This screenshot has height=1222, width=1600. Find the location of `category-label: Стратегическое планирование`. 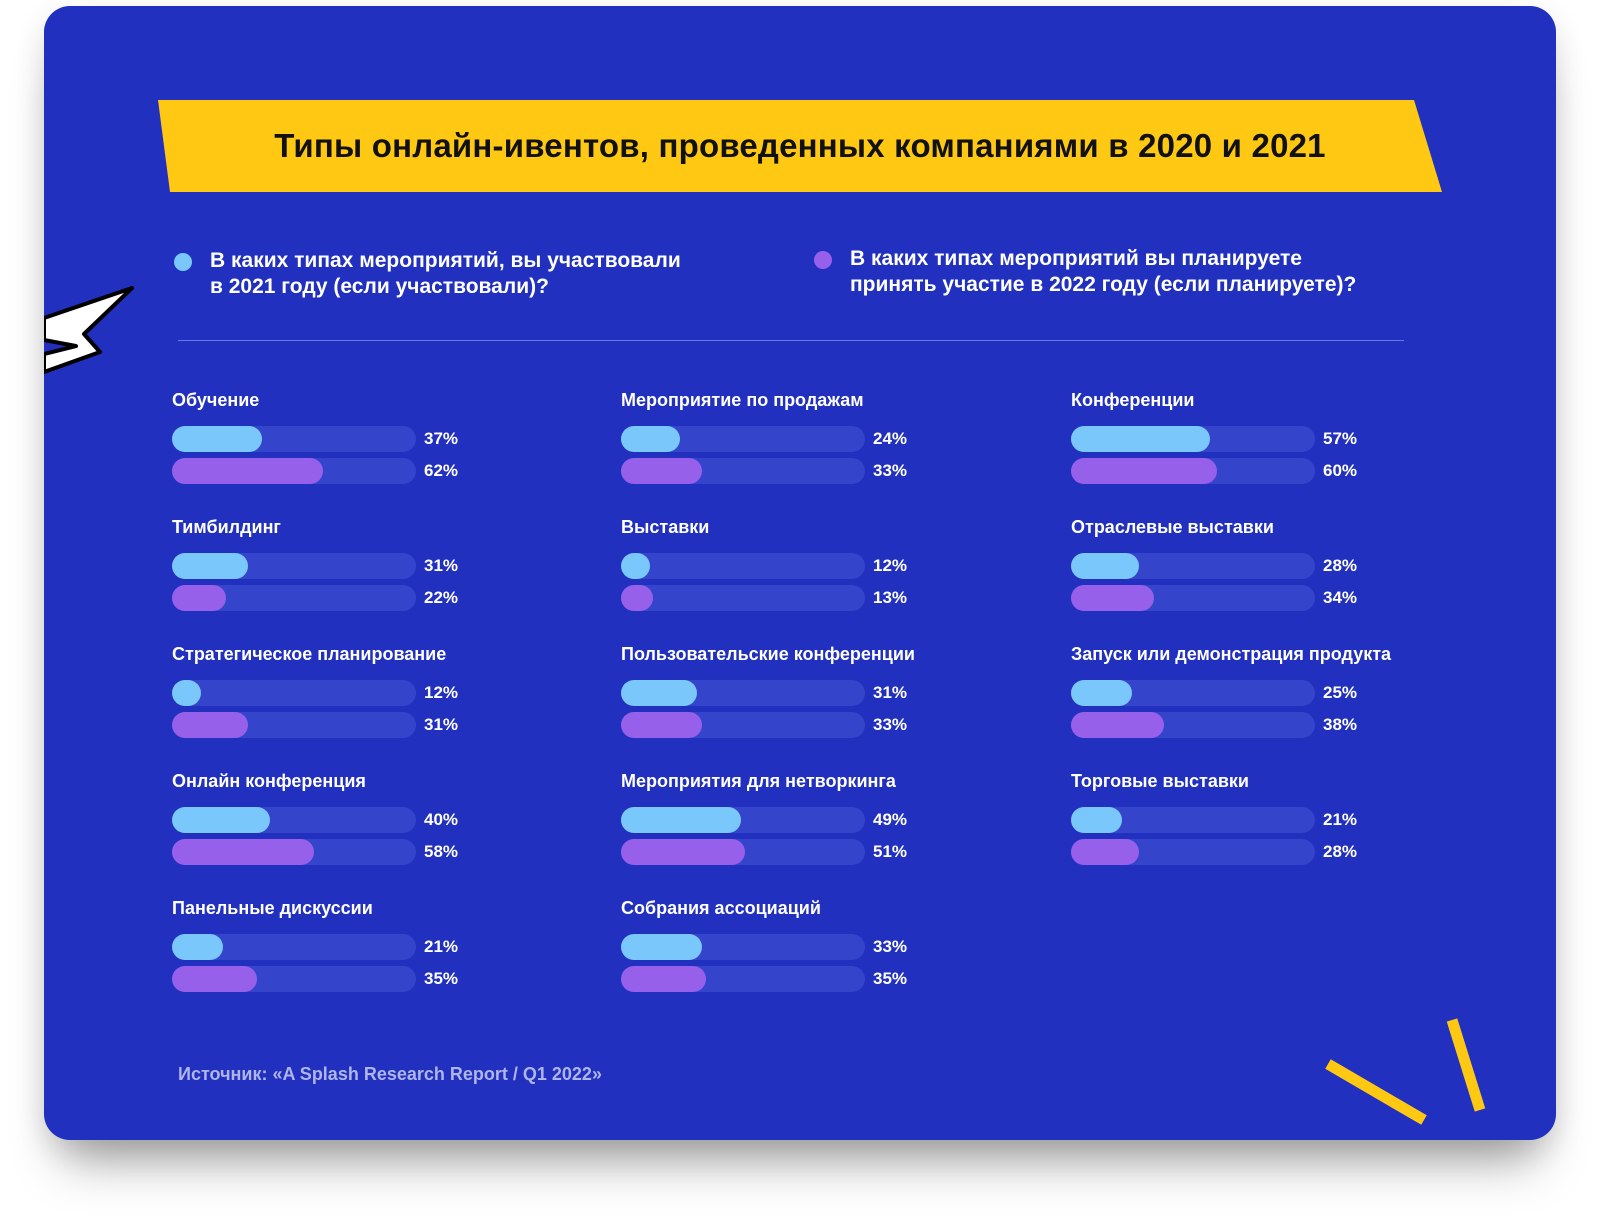

category-label: Стратегическое планирование is located at coordinates (309, 654).